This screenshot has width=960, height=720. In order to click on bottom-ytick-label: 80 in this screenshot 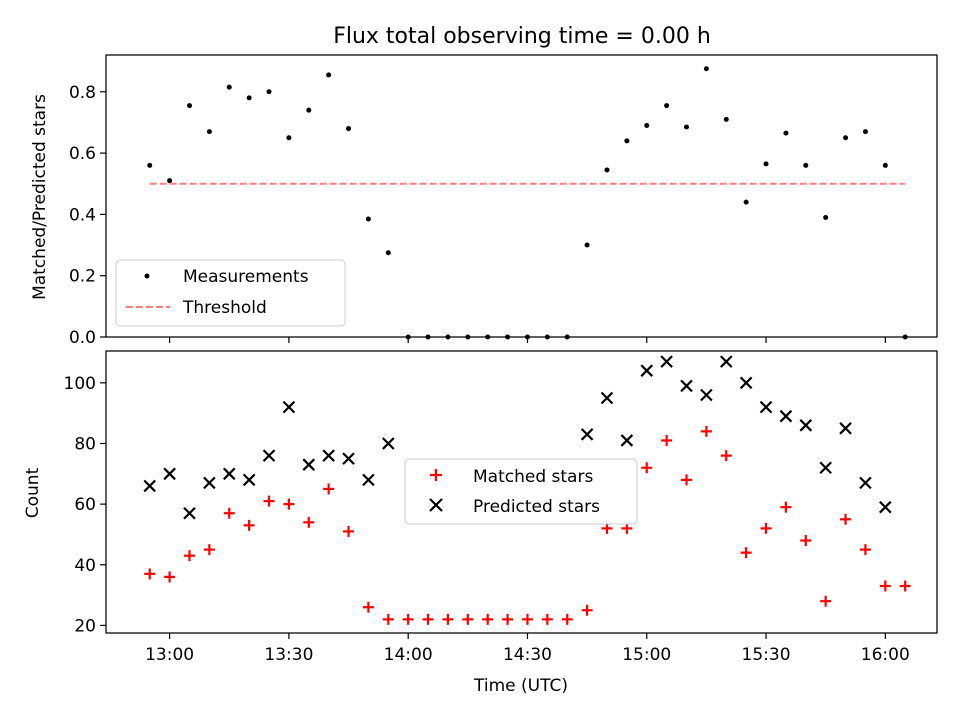, I will do `click(85, 444)`.